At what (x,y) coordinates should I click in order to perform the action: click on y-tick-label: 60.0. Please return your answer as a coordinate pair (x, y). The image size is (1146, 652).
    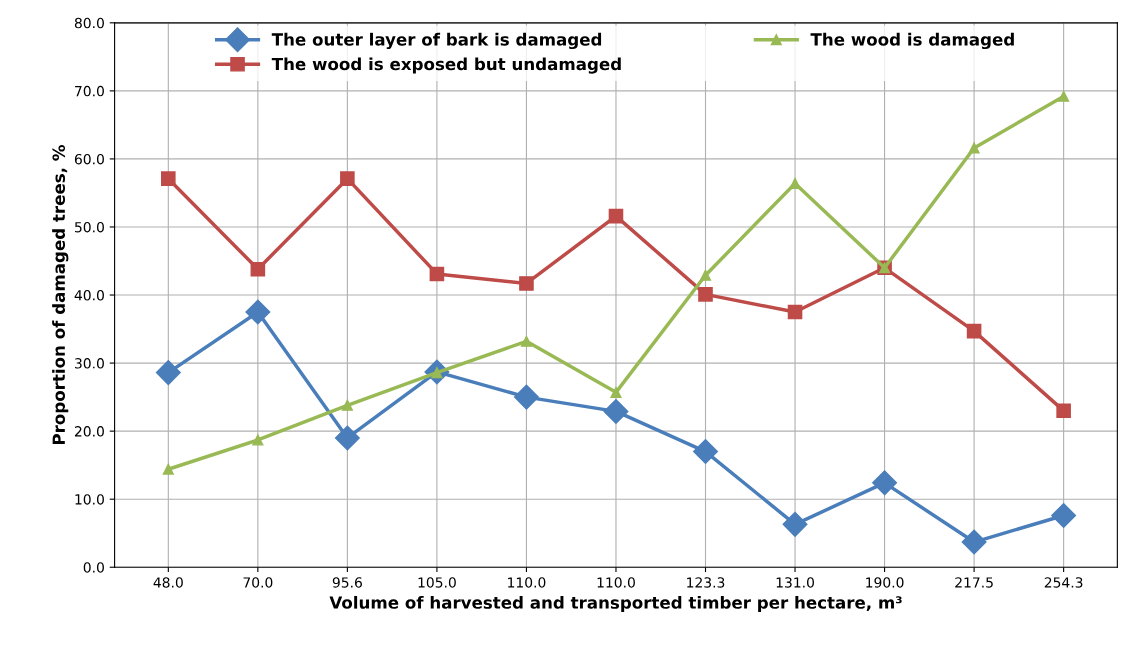
    Looking at the image, I should click on (89, 159).